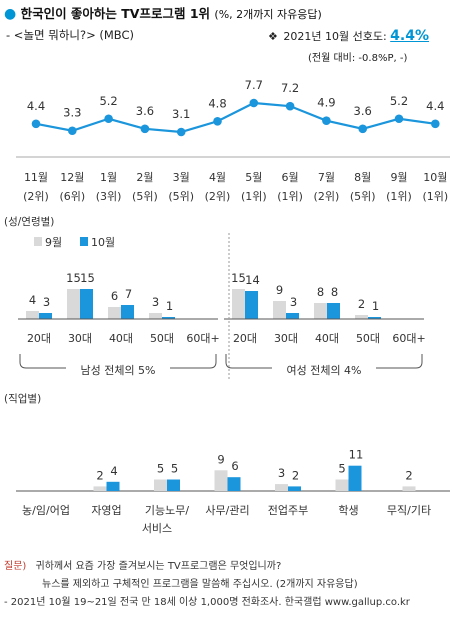 The image size is (459, 618). What do you see at coordinates (181, 196) in the screenshot?
I see `rank-tick-label: (5위)` at bounding box center [181, 196].